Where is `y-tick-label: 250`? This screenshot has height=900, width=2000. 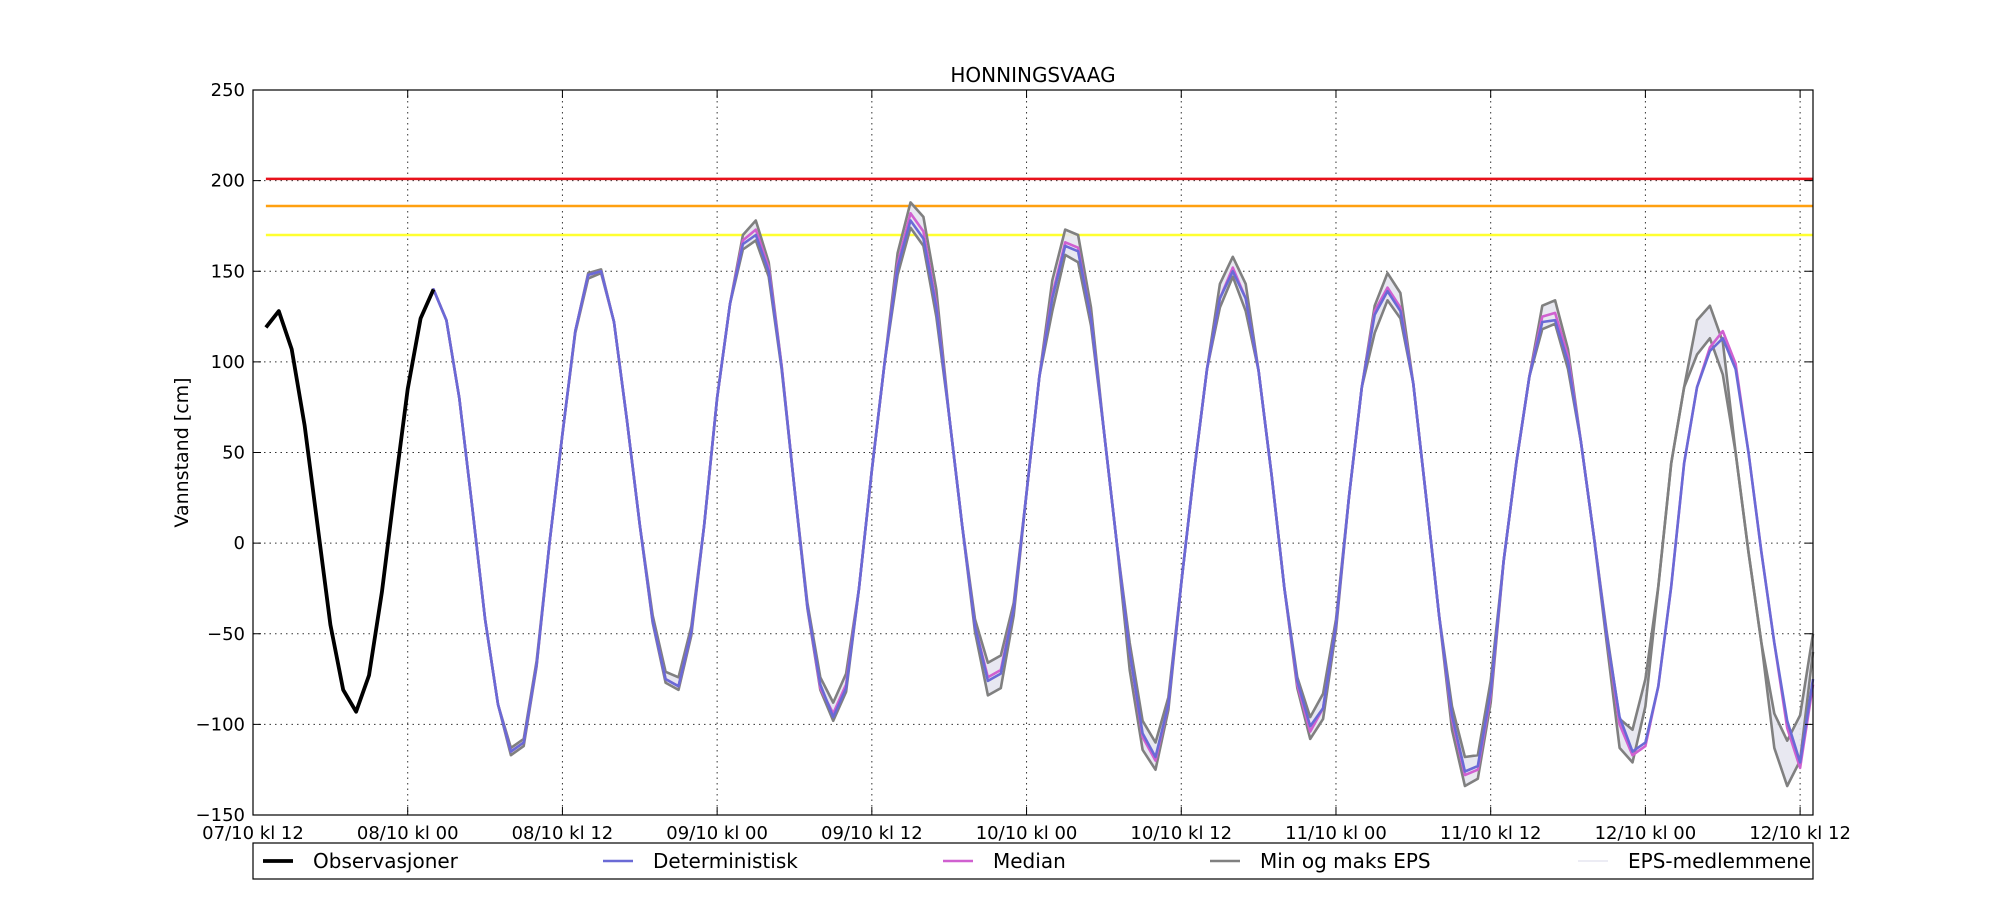
y-tick-label: 250 is located at coordinates (228, 90).